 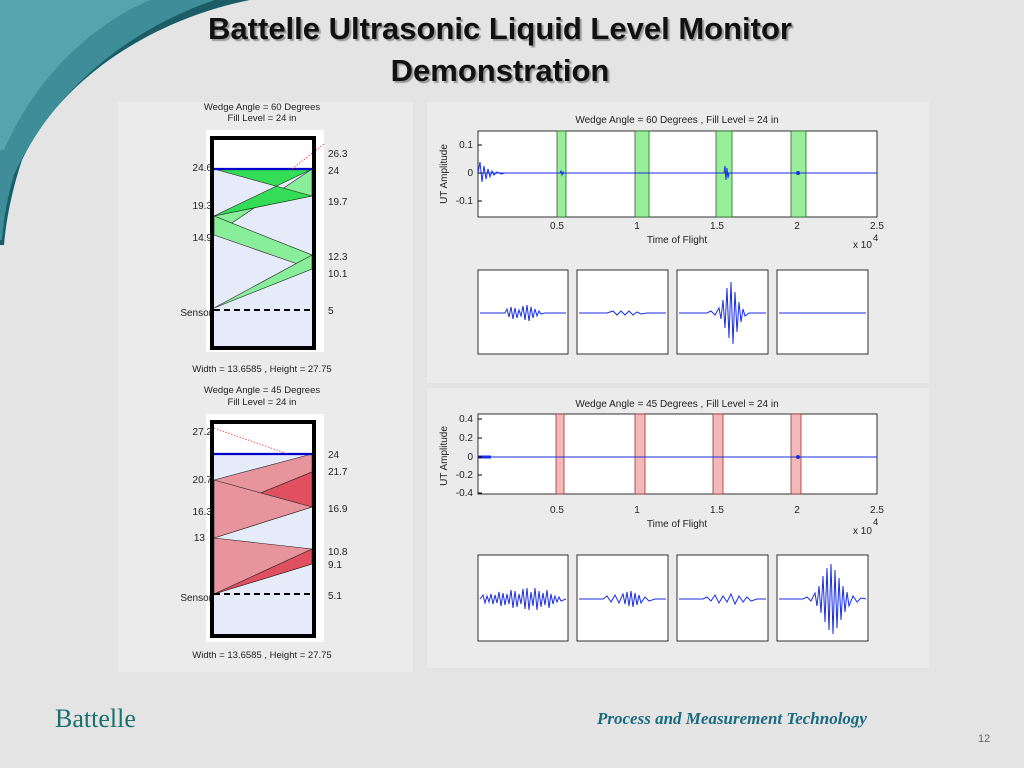 What do you see at coordinates (203, 480) in the screenshot?
I see `left-label: 20.7` at bounding box center [203, 480].